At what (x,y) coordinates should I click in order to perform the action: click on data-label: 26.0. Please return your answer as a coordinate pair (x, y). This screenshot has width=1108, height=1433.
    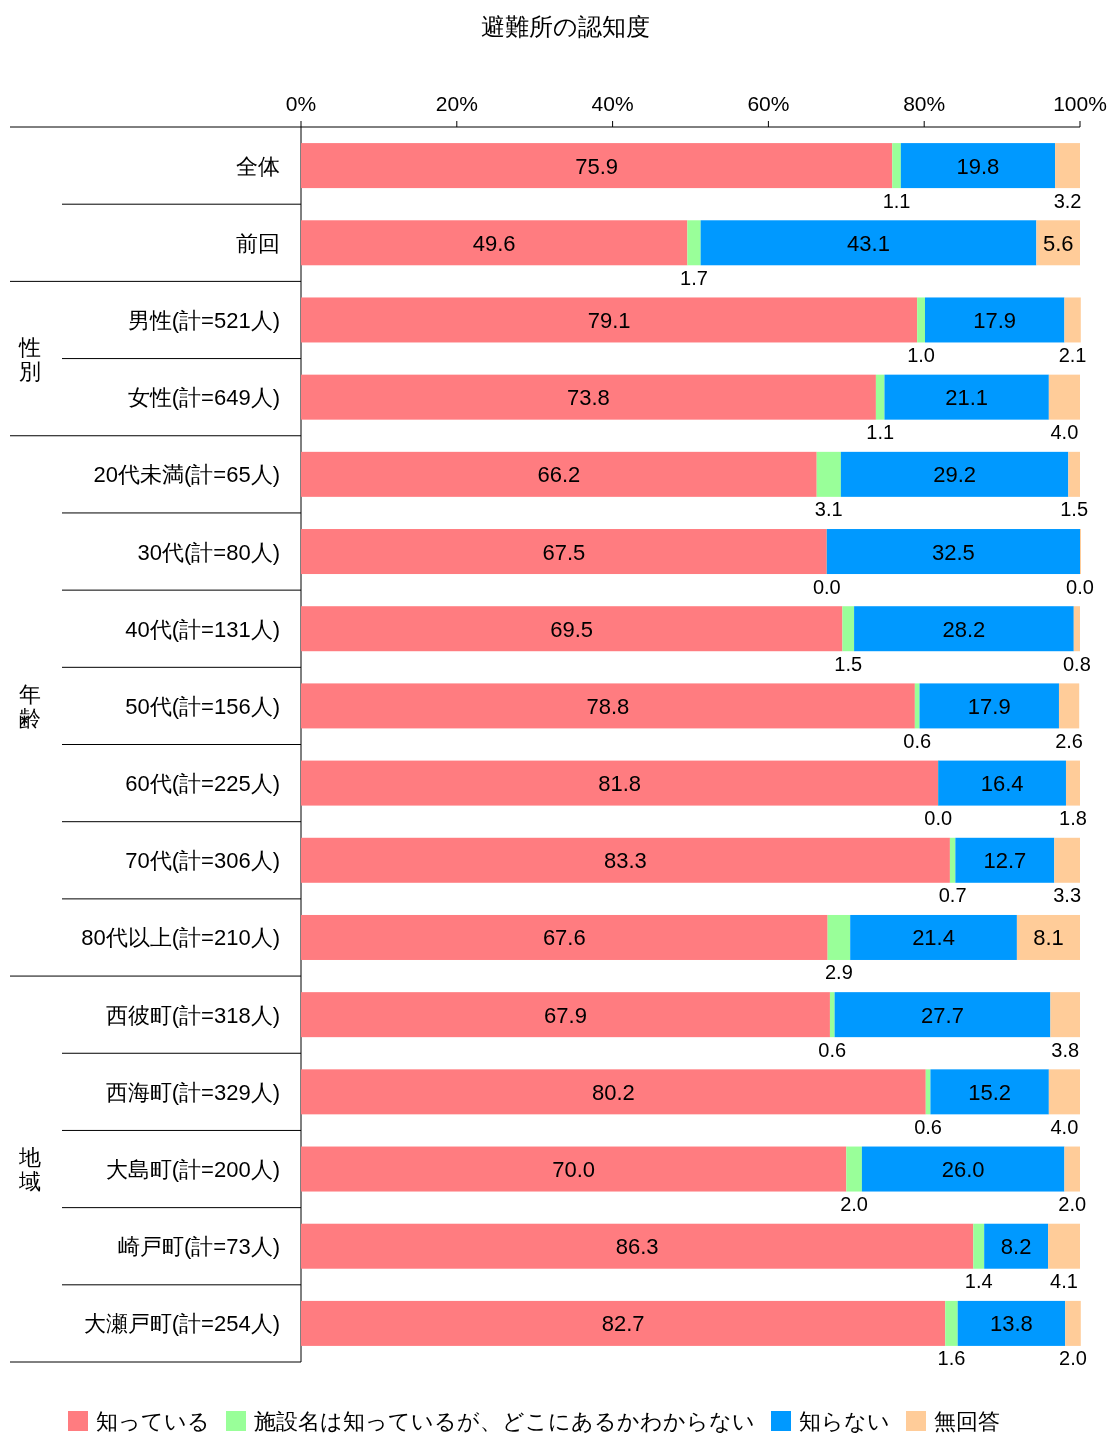
    Looking at the image, I should click on (963, 1170).